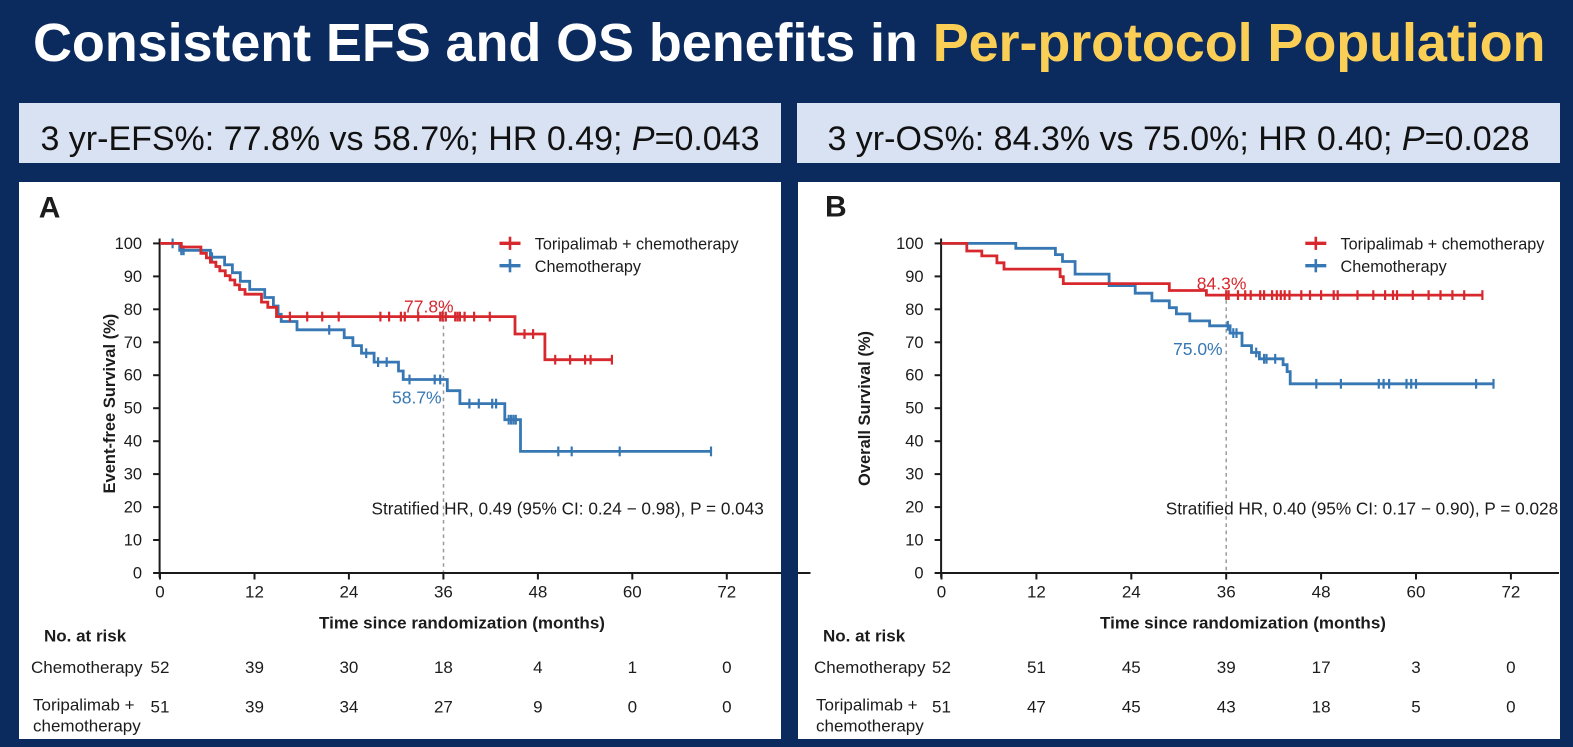 This screenshot has height=747, width=1573. Describe the element at coordinates (1415, 667) in the screenshot. I see `svg-text: 3` at that location.